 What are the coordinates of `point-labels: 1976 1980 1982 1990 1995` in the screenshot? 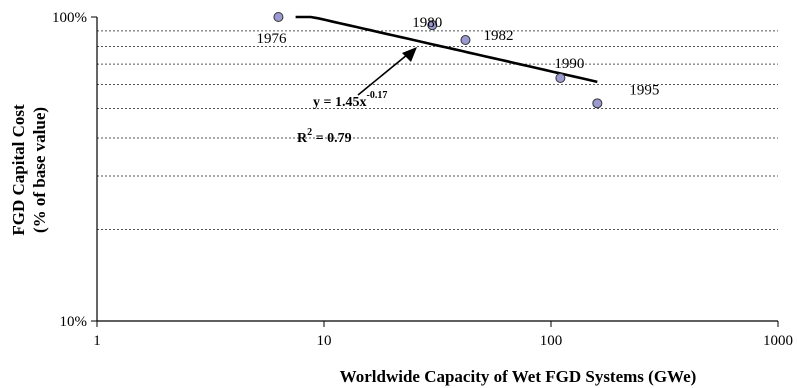 It's located at (457, 56).